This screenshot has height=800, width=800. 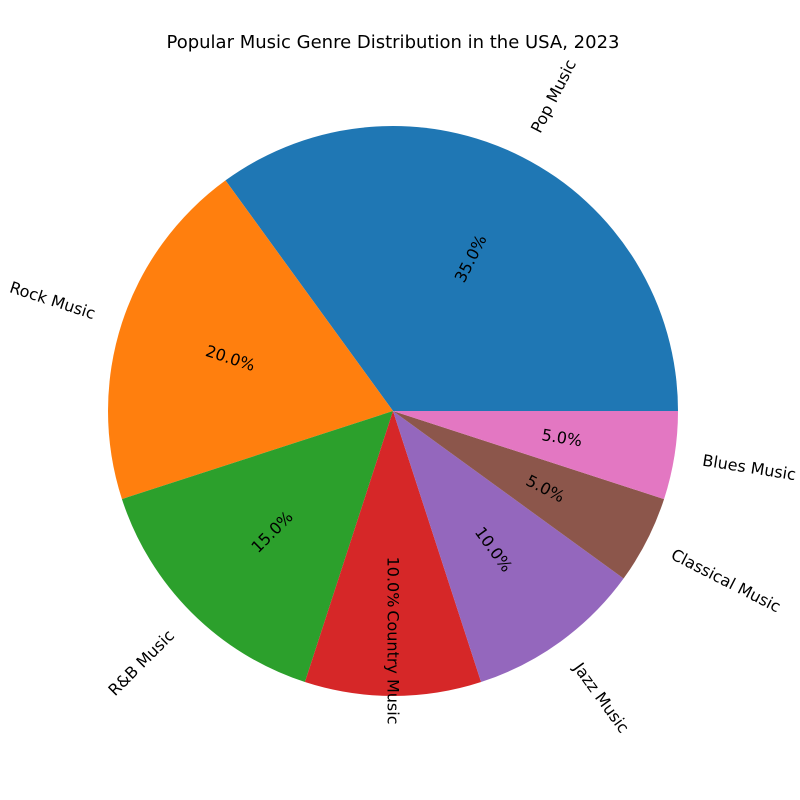 What do you see at coordinates (393, 582) in the screenshot?
I see `percent-label-country-music: 10.0%` at bounding box center [393, 582].